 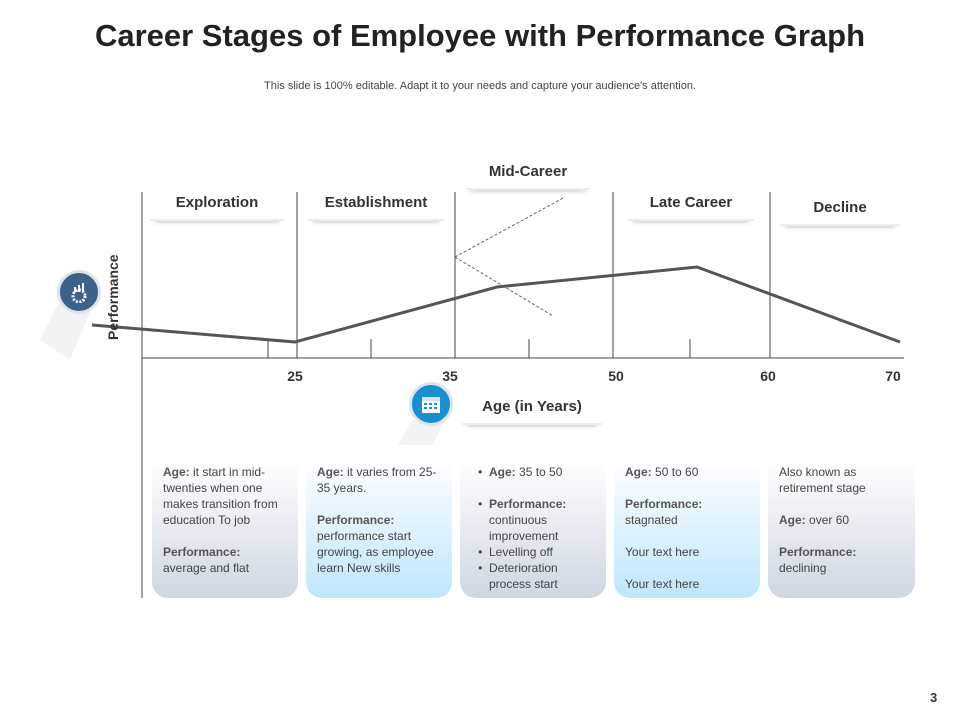 I want to click on performance-gear-icon, so click(x=79, y=292).